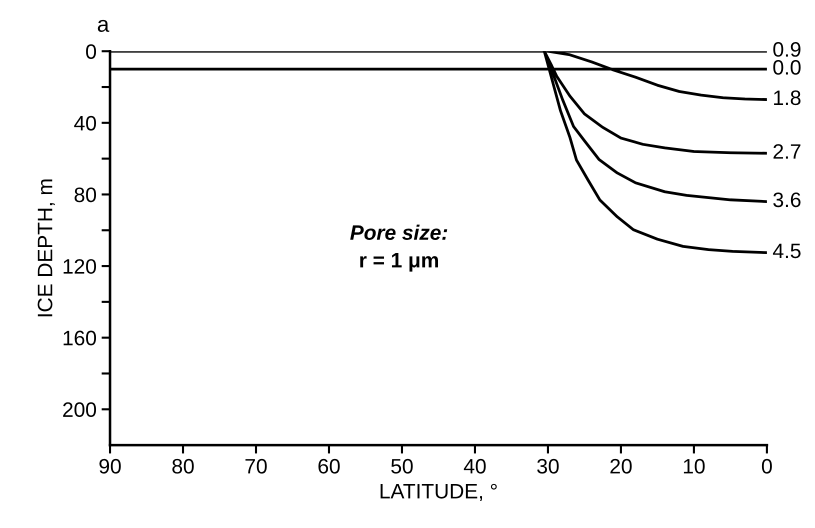 This screenshot has height=528, width=815. Describe the element at coordinates (787, 67) in the screenshot. I see `series-label: 0.0` at that location.